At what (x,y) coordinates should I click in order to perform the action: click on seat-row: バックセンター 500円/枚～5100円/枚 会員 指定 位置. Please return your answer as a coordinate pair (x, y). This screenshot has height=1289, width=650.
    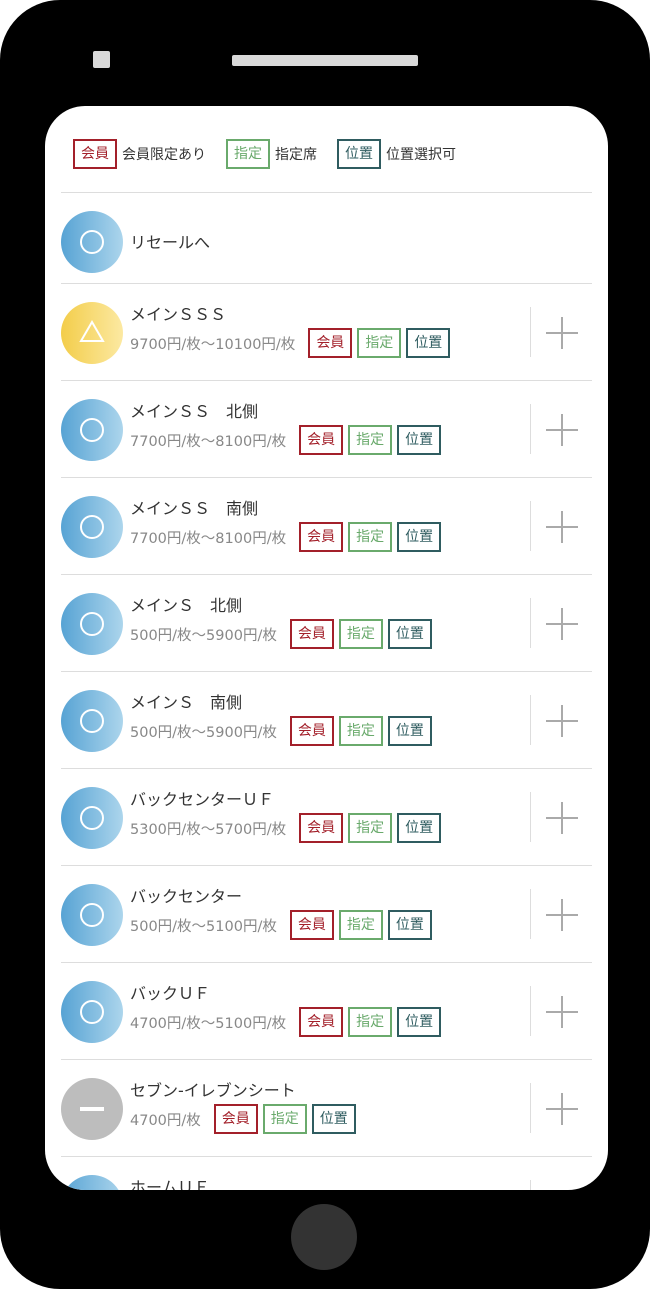
    Looking at the image, I should click on (326, 913).